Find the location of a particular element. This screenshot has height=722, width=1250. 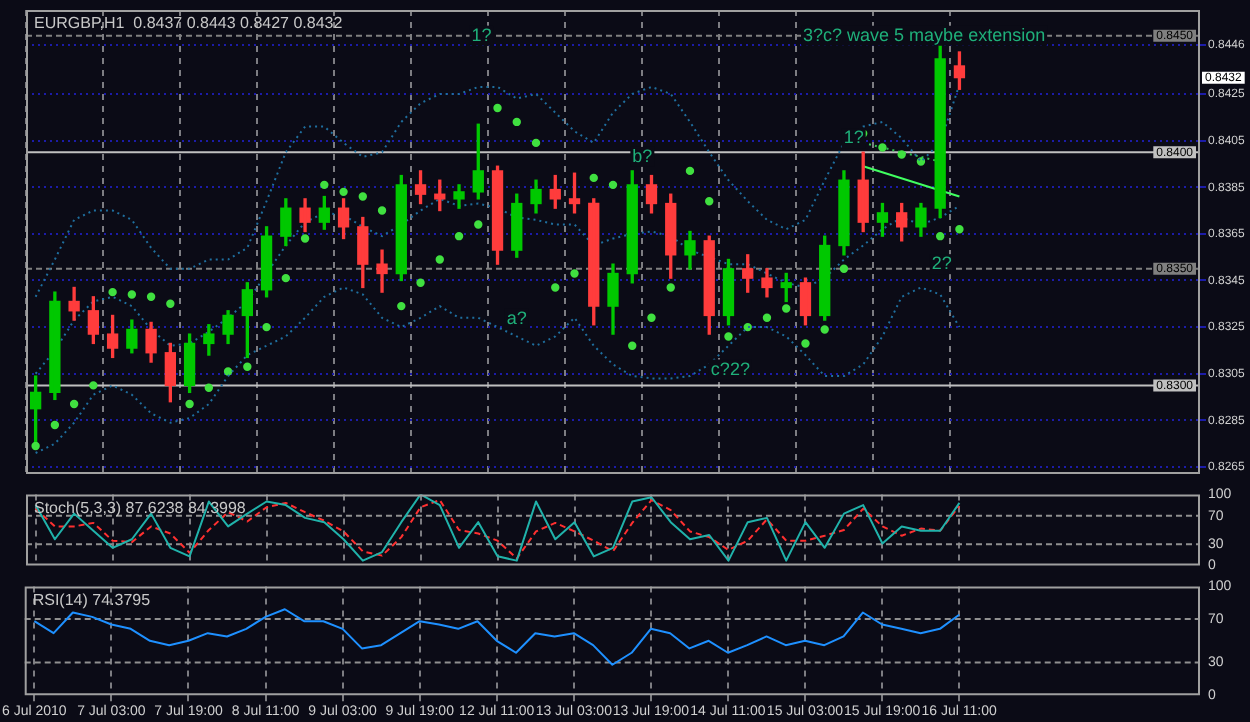

annotation: a? is located at coordinates (516, 317).